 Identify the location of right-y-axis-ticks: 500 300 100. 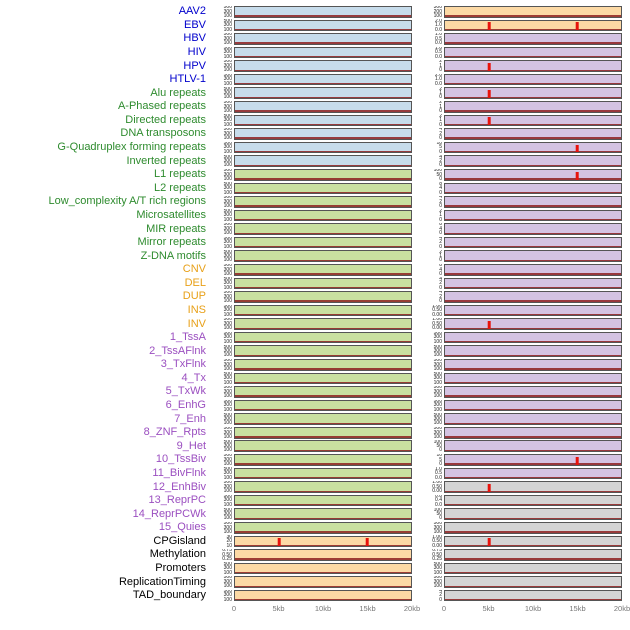
(437, 432).